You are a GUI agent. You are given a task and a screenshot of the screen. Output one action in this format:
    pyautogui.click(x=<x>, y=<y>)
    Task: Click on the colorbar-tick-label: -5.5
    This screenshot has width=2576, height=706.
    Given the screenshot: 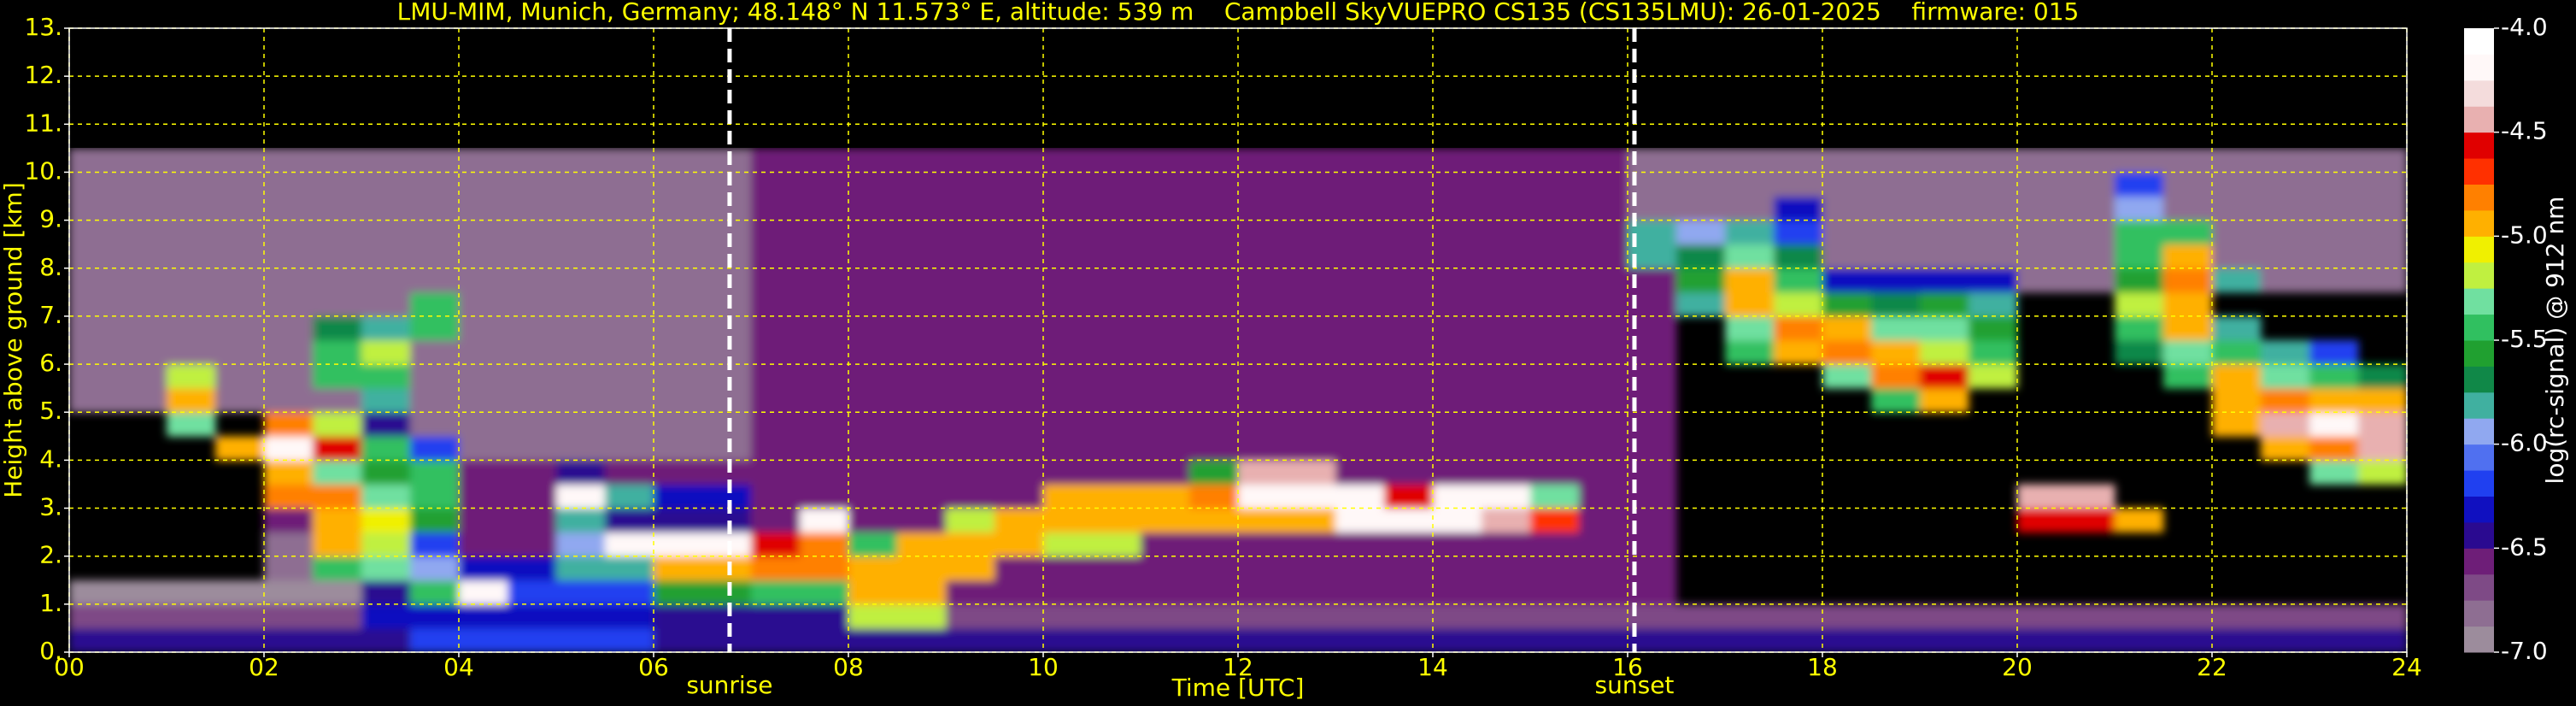 What is the action you would take?
    pyautogui.click(x=2524, y=339)
    